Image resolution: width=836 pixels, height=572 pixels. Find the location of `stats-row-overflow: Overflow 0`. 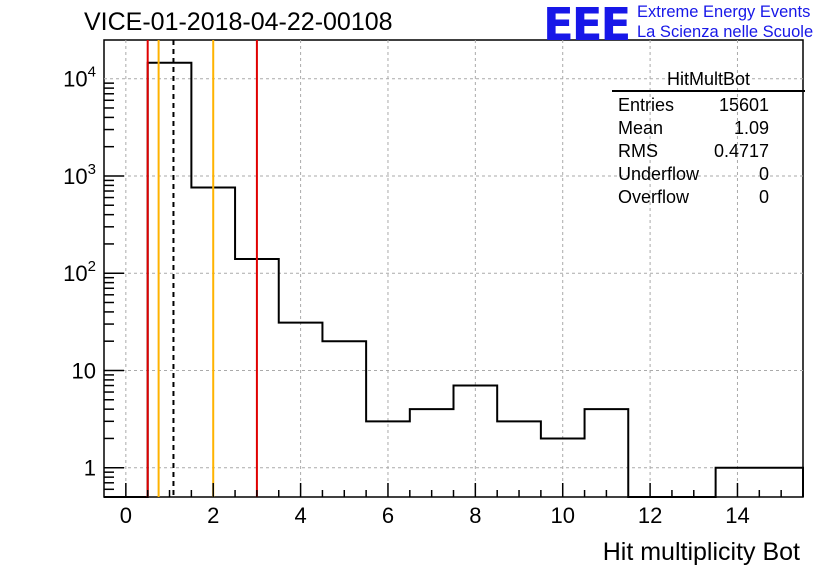

stats-row-overflow: Overflow 0 is located at coordinates (708, 197).